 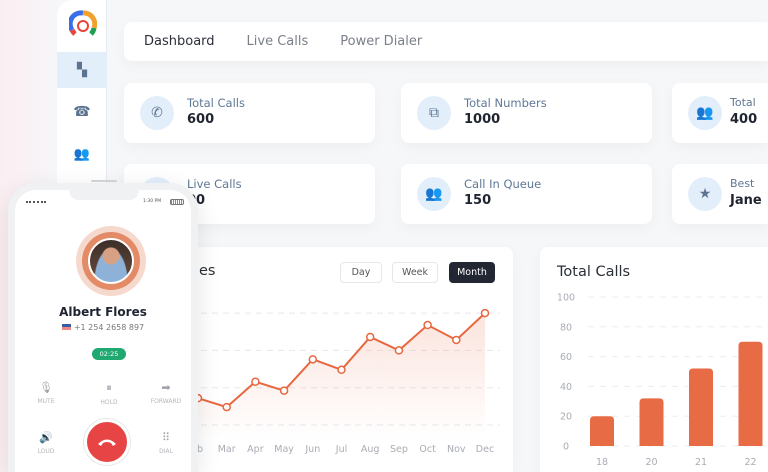 What do you see at coordinates (82, 112) in the screenshot?
I see `sidebar-item-dialer: ☎` at bounding box center [82, 112].